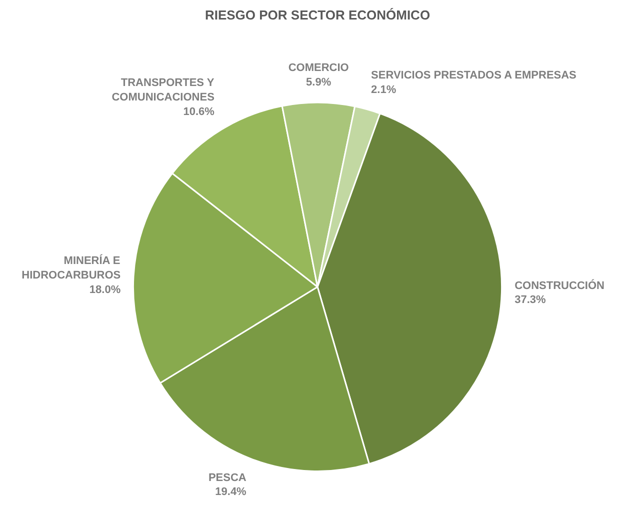 The width and height of the screenshot is (634, 518). I want to click on data-label: 37.3%, so click(530, 300).